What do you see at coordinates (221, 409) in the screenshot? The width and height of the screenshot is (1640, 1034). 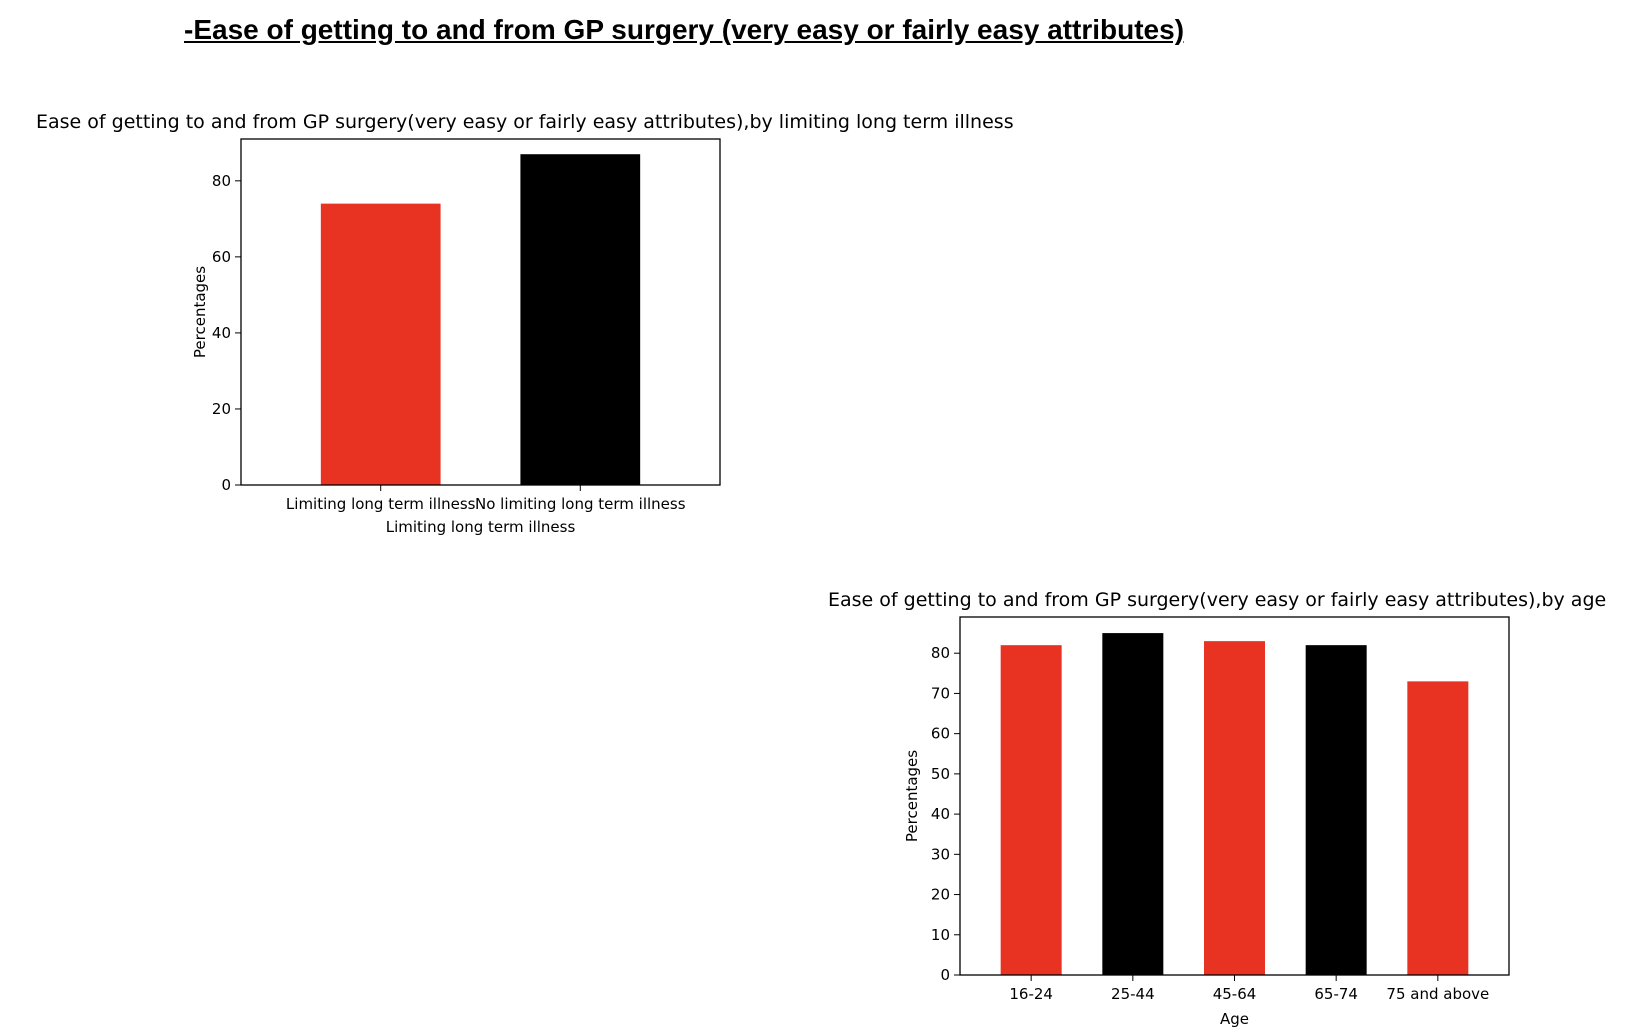 I see `y-tick-label-0-1: 20` at bounding box center [221, 409].